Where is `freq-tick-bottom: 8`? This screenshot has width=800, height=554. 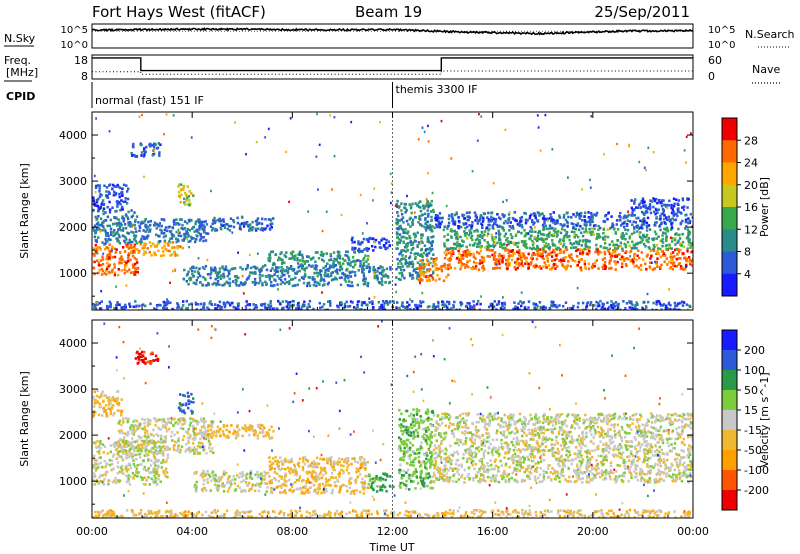 freq-tick-bottom: 8 is located at coordinates (84, 76).